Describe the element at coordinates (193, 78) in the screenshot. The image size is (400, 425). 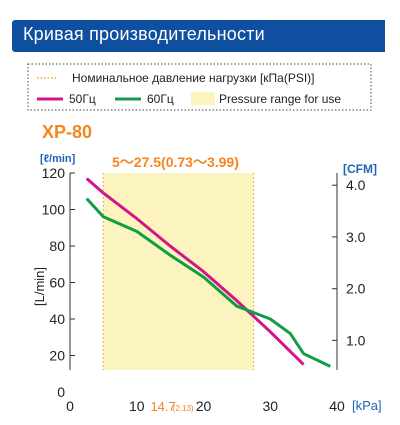
I see `legend-rated-pressure-label: Номинальное давление нагрузки [кПа(PSI)]` at that location.